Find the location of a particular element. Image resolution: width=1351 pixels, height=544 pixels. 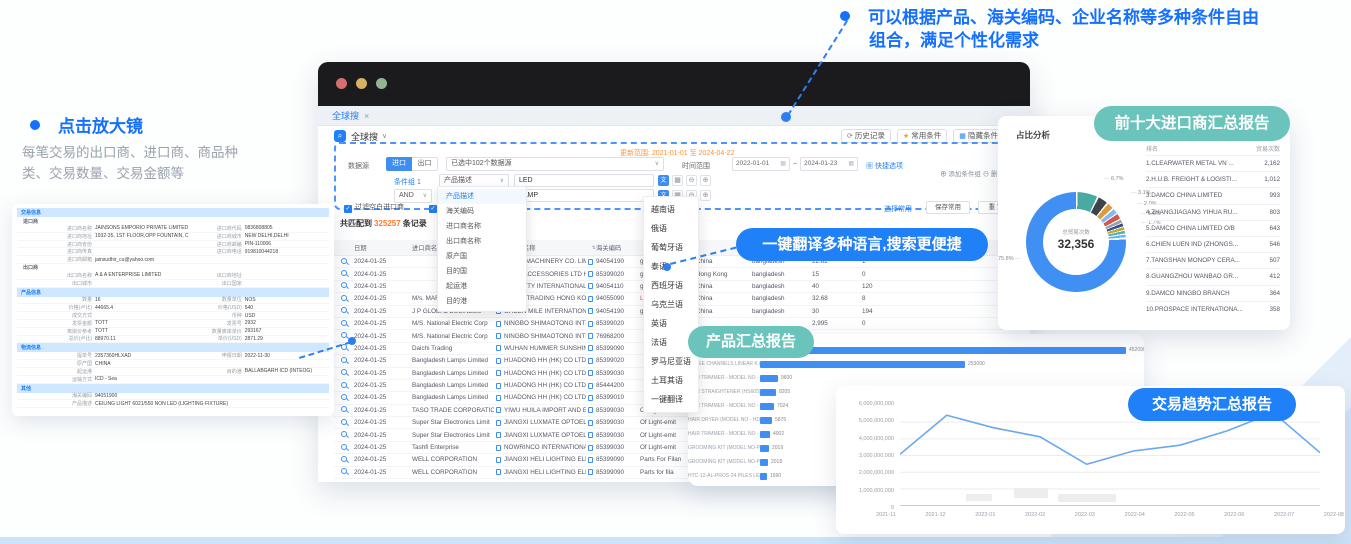

col-date: 日期 is located at coordinates (360, 248).